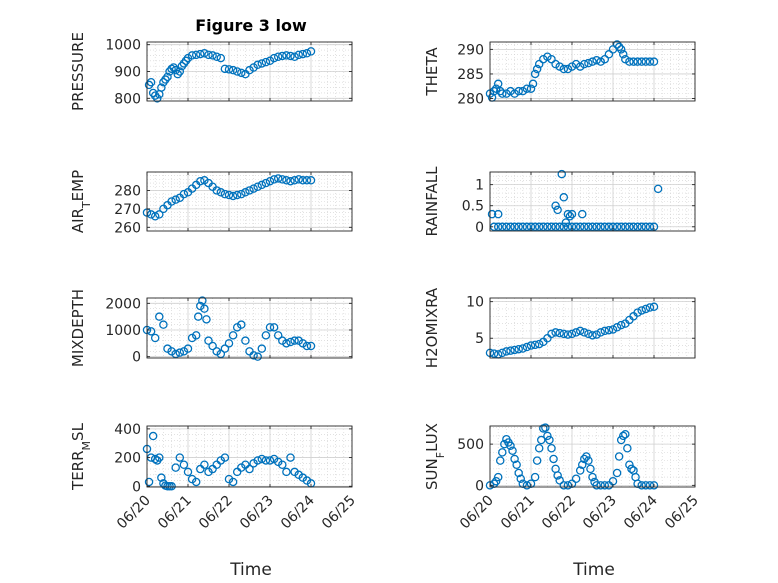 The width and height of the screenshot is (778, 583). Describe the element at coordinates (127, 99) in the screenshot. I see `y-tick-label: 800` at that location.